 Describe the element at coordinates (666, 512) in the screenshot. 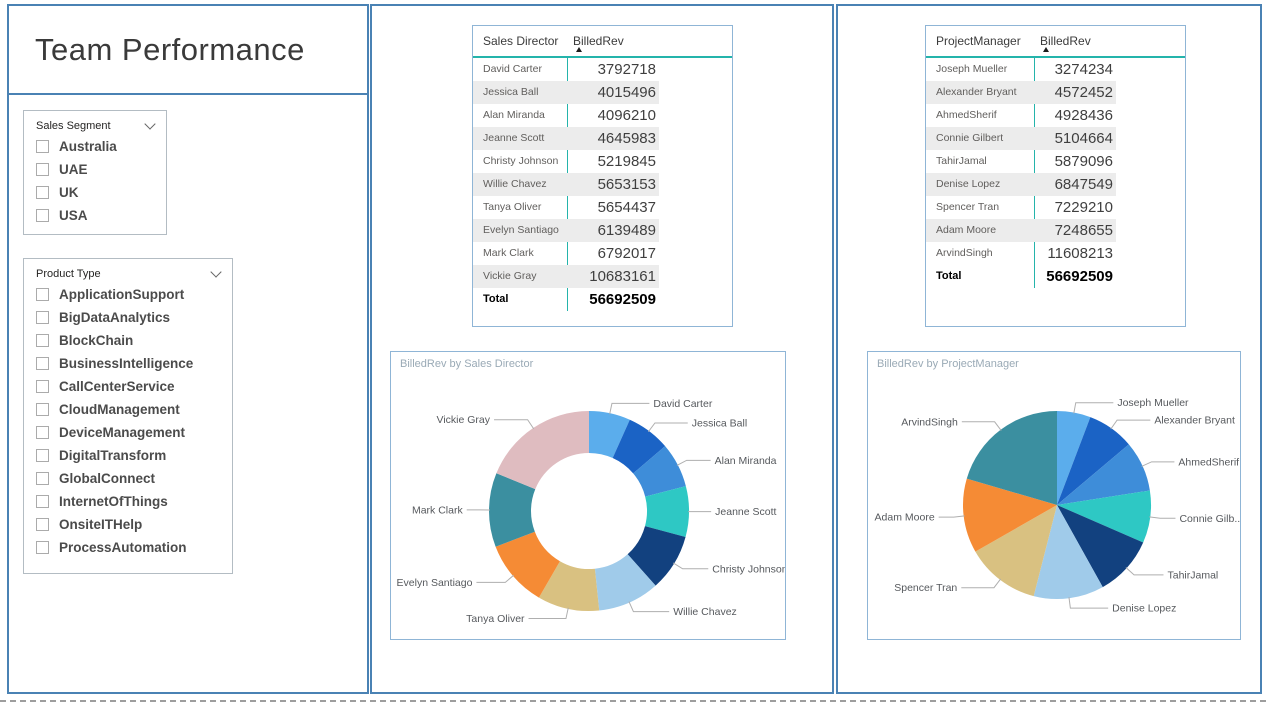

I see `donut-slice-jeanne-scott` at that location.